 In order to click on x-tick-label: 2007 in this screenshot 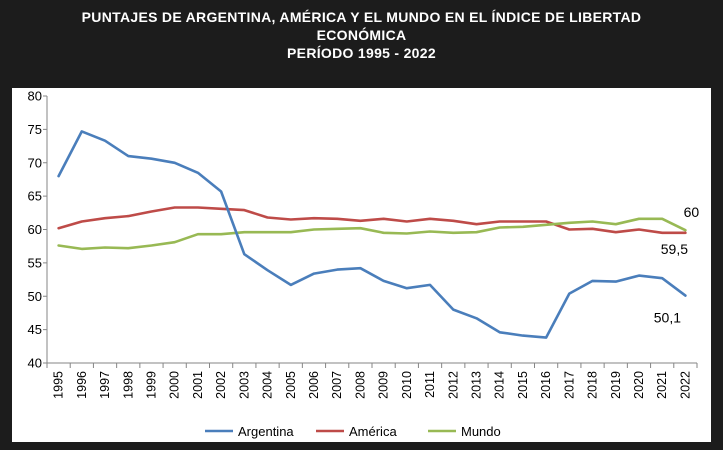, I will do `click(337, 385)`.